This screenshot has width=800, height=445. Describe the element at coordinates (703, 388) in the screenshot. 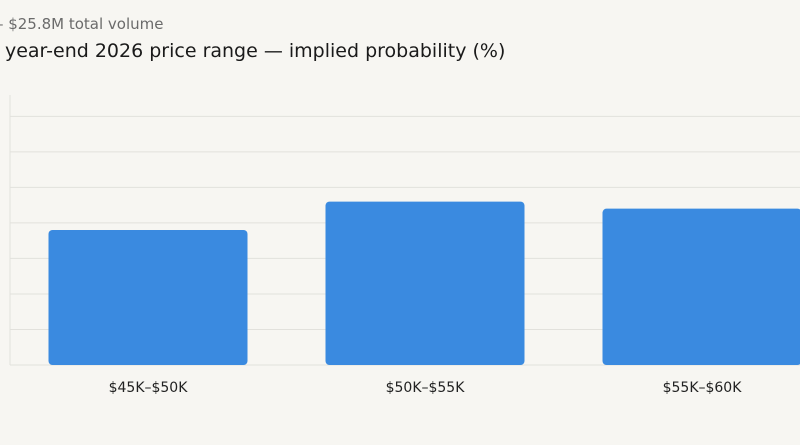

I see `x-tick-label: $55K–$60K` at that location.